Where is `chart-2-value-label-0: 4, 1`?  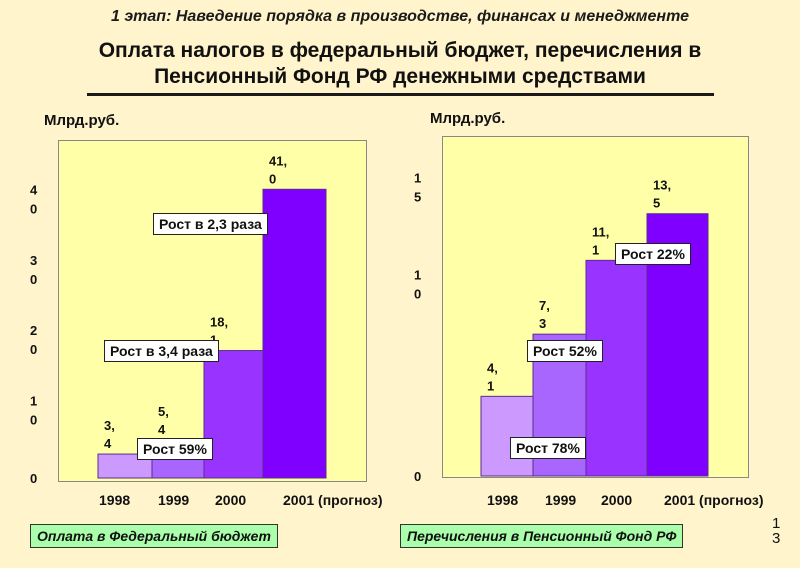
chart-2-value-label-0: 4, 1 is located at coordinates (492, 376).